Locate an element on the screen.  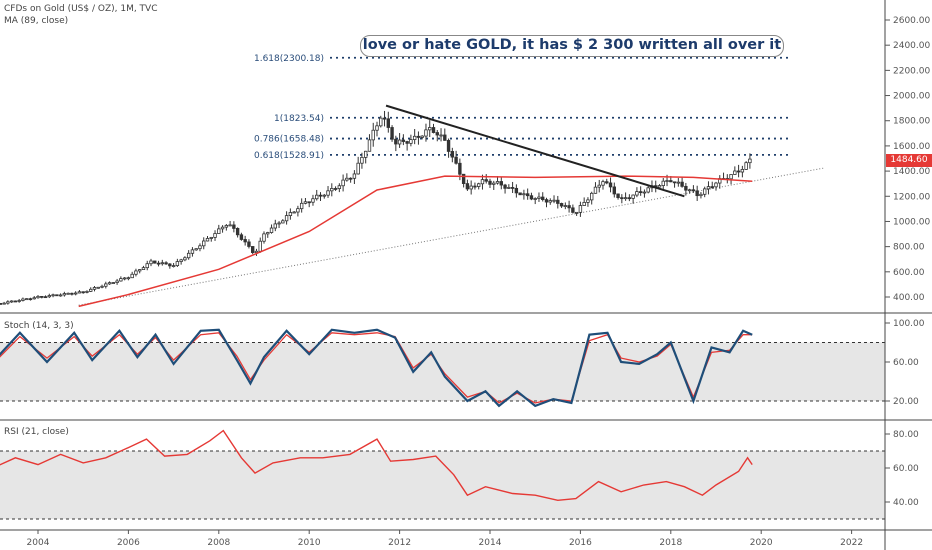
price-tick-label: 1200.00 is located at coordinates (911, 197).